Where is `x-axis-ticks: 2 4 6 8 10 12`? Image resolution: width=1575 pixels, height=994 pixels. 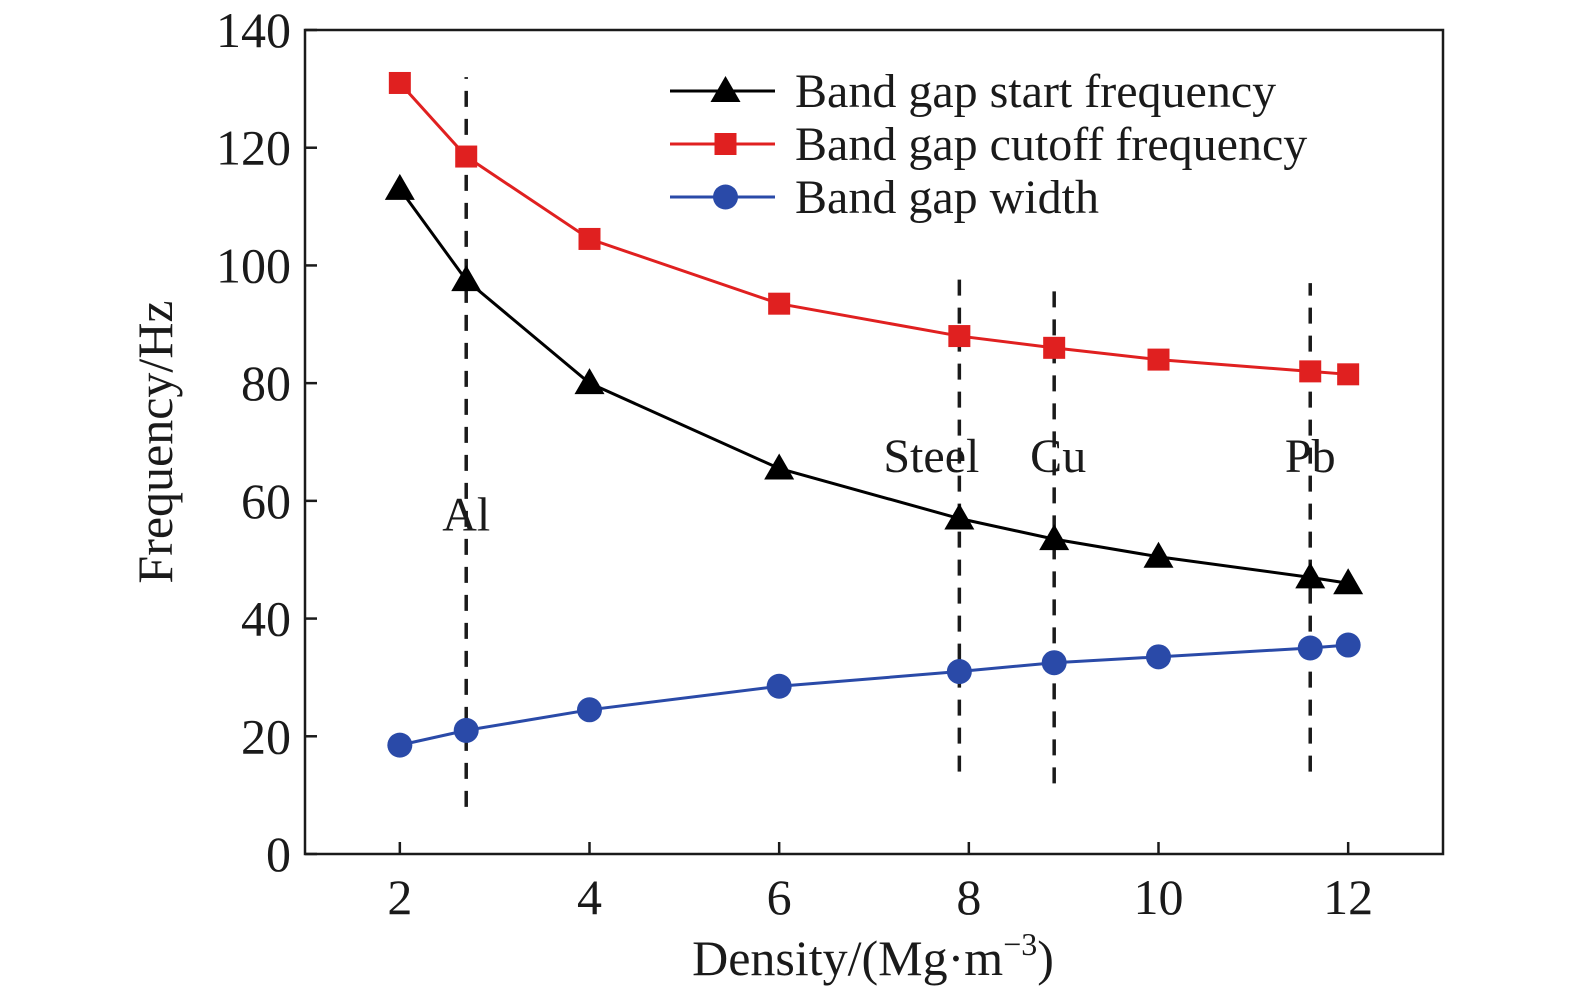 x-axis-ticks: 2 4 6 8 10 12 is located at coordinates (880, 883).